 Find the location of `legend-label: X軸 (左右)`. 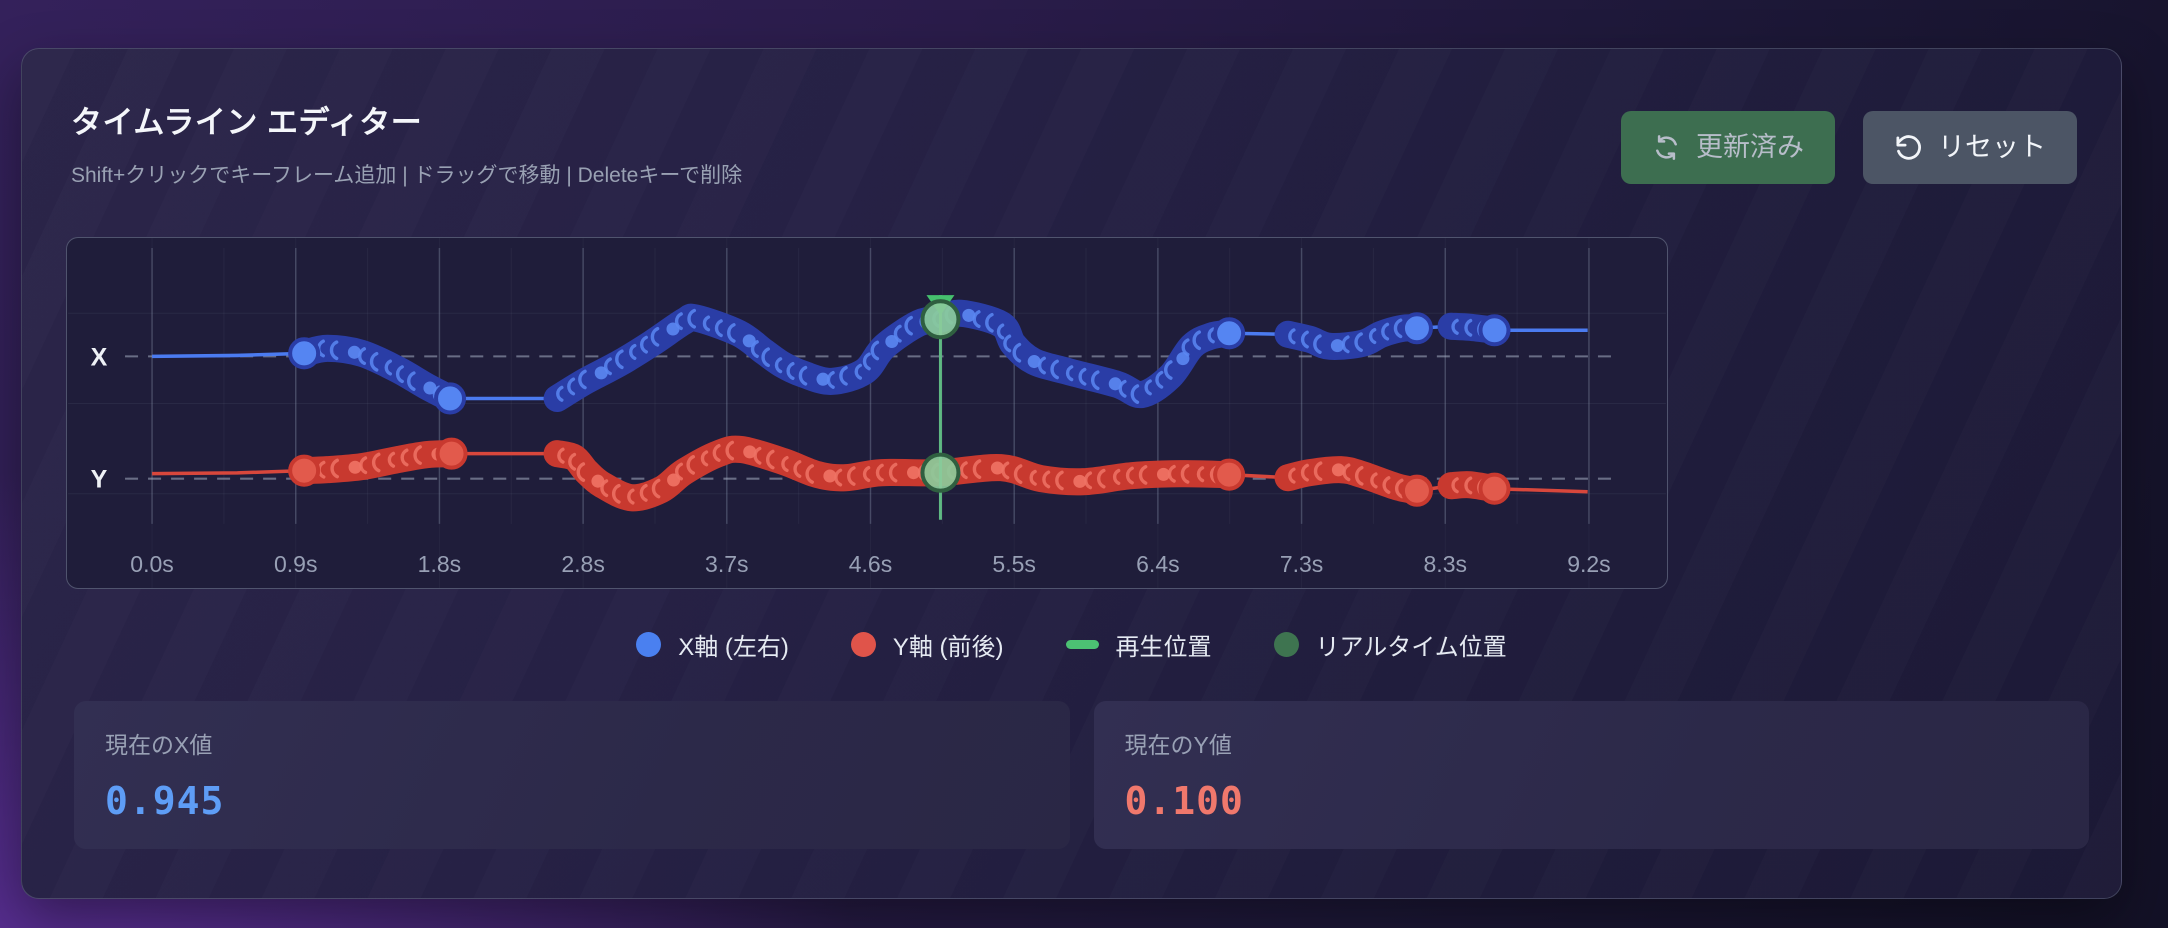

legend-label: X軸 (左右) is located at coordinates (733, 647).